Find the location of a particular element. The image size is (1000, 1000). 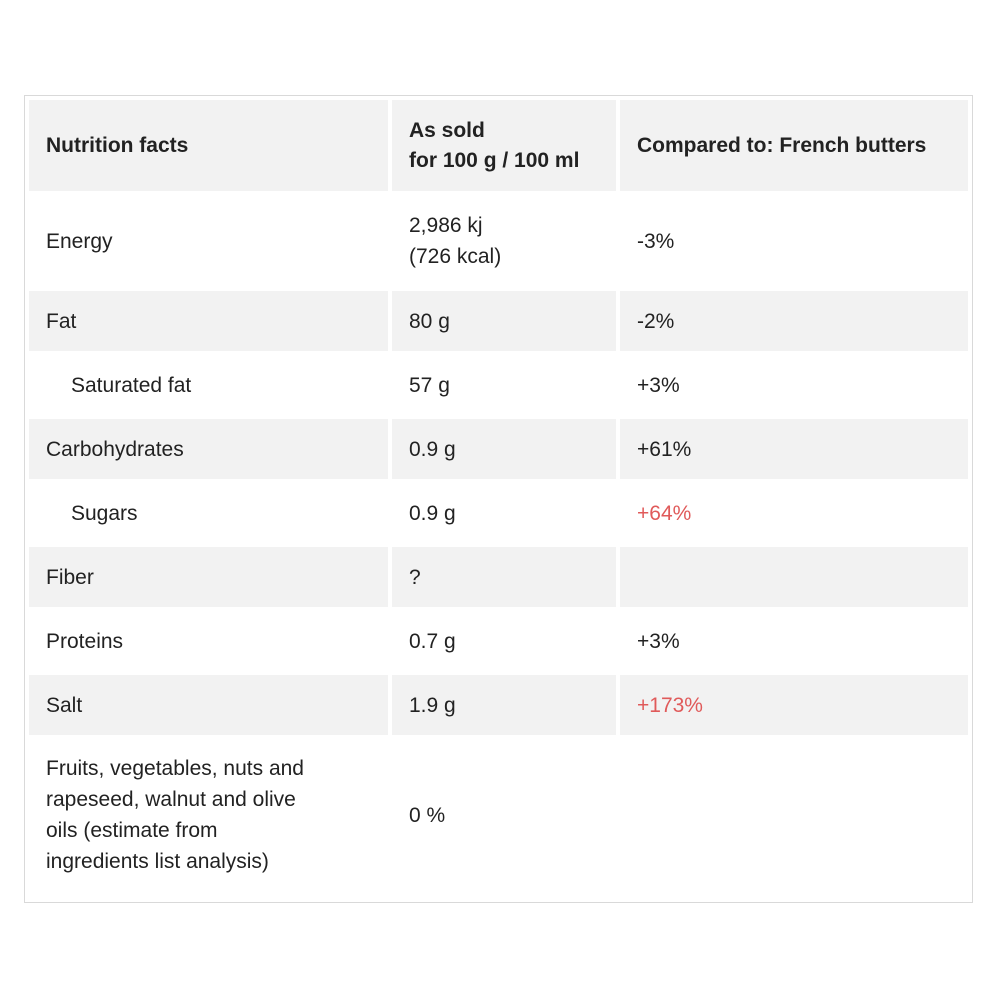

table-row-salt: Salt 1.9 g +173% is located at coordinates (498, 705).